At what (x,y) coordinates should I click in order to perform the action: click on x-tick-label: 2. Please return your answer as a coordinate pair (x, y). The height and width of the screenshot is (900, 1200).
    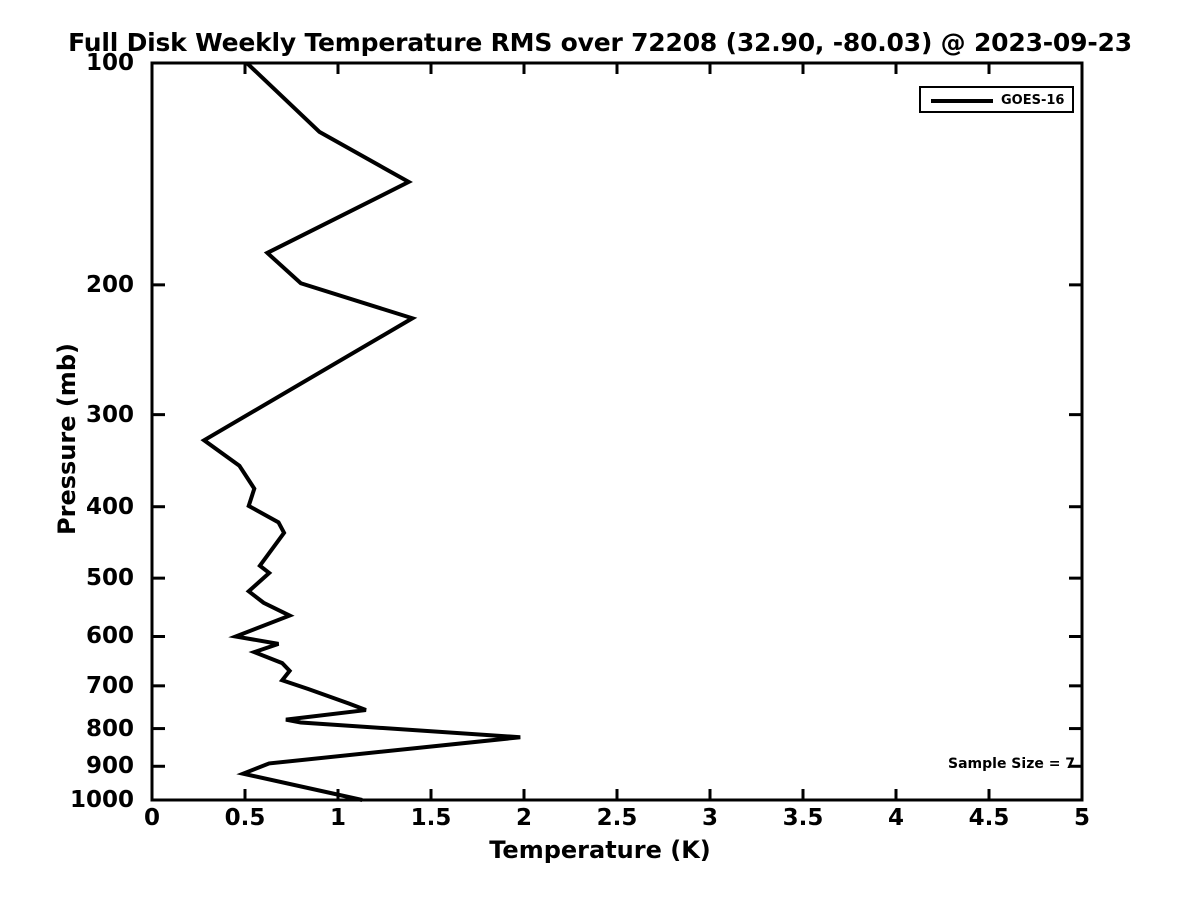
    Looking at the image, I should click on (524, 818).